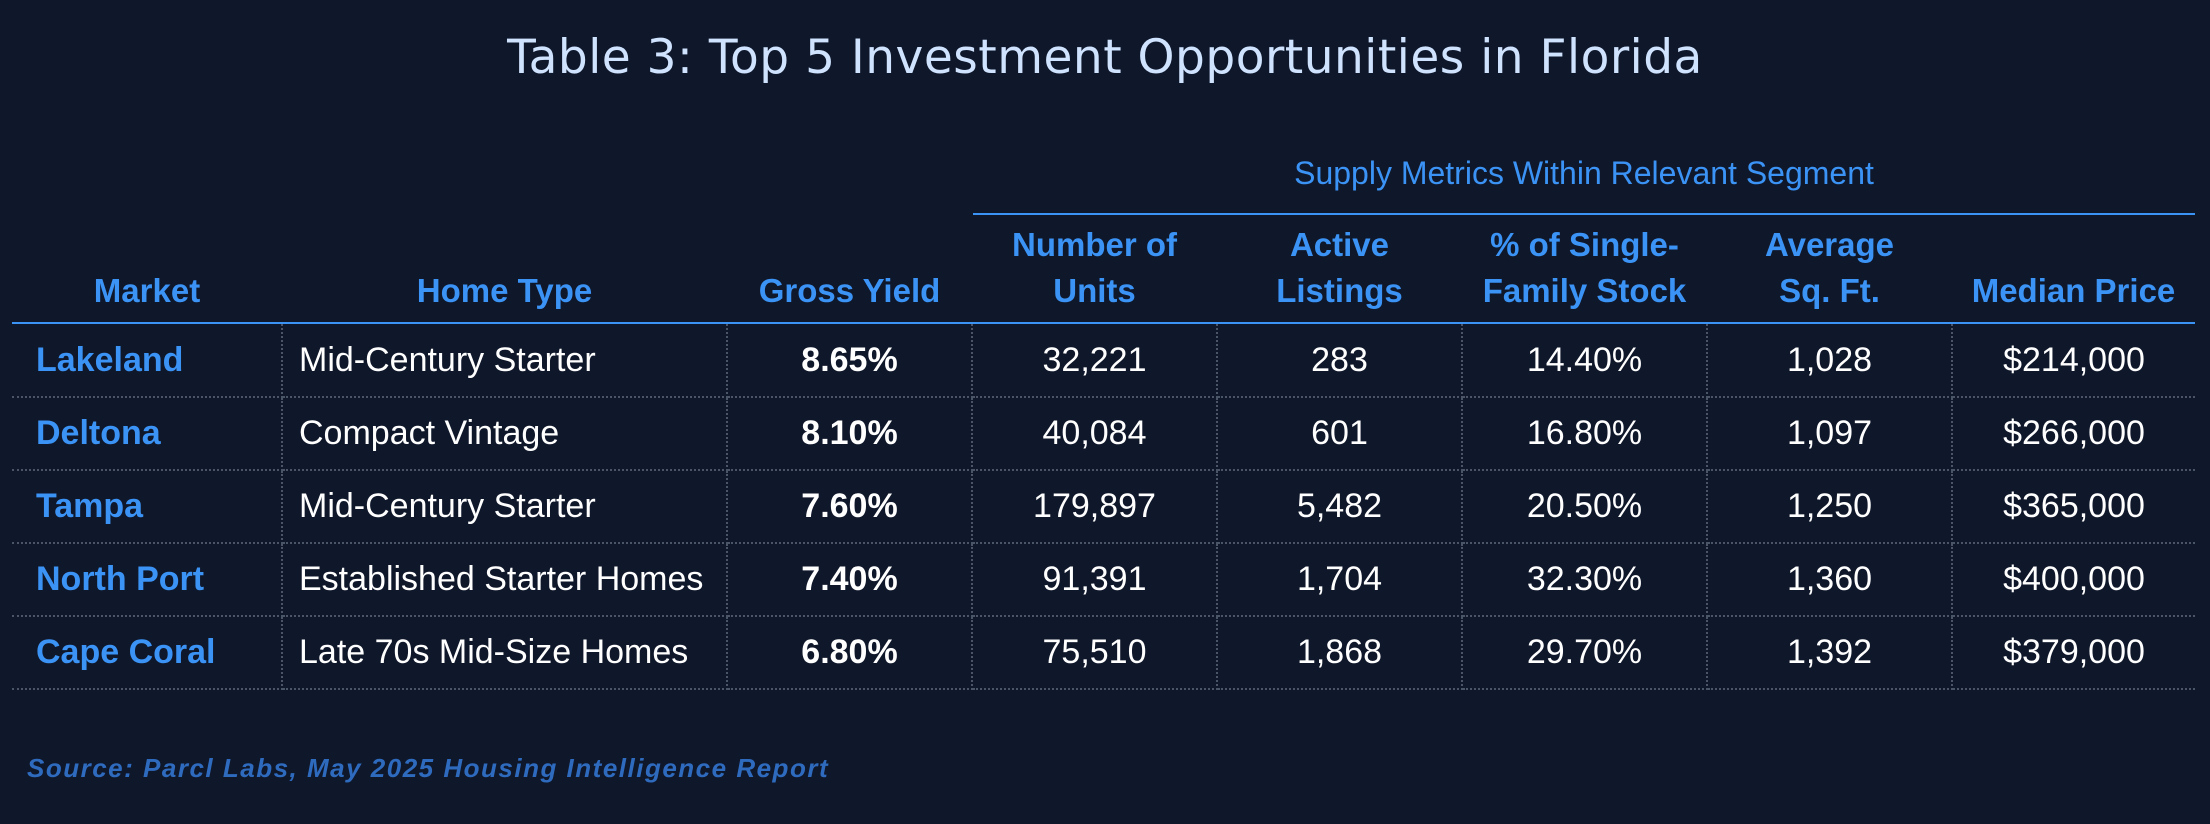 This screenshot has height=824, width=2210. Describe the element at coordinates (1094, 267) in the screenshot. I see `column-header-number-of-units: Number of Units` at that location.